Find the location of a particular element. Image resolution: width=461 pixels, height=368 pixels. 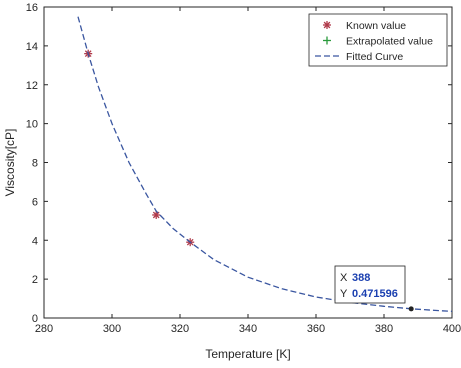

x-tick-label: 400 is located at coordinates (452, 329).